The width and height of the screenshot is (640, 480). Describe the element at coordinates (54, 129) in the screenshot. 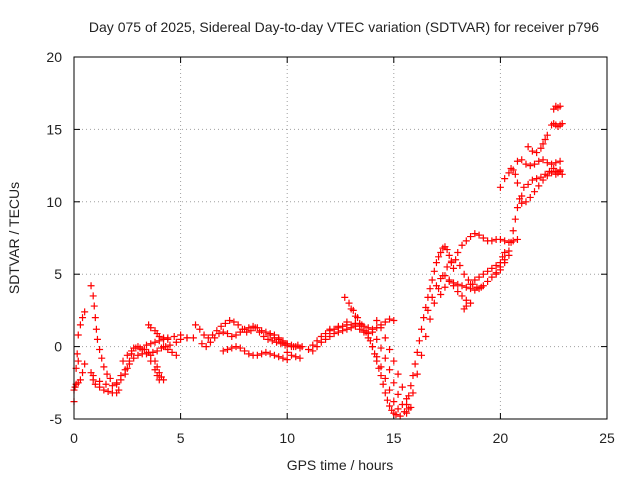

I see `y-tick-label: 15` at that location.